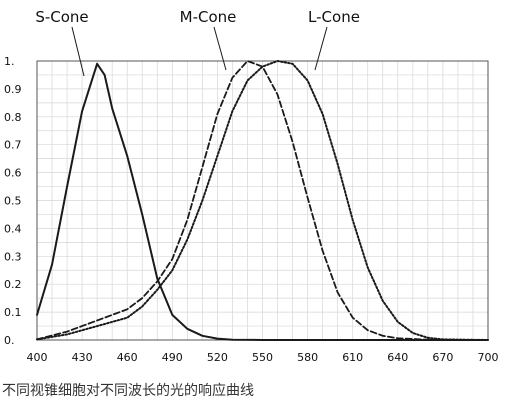 The width and height of the screenshot is (511, 408). I want to click on y-tick-label: 0.3, so click(13, 256).